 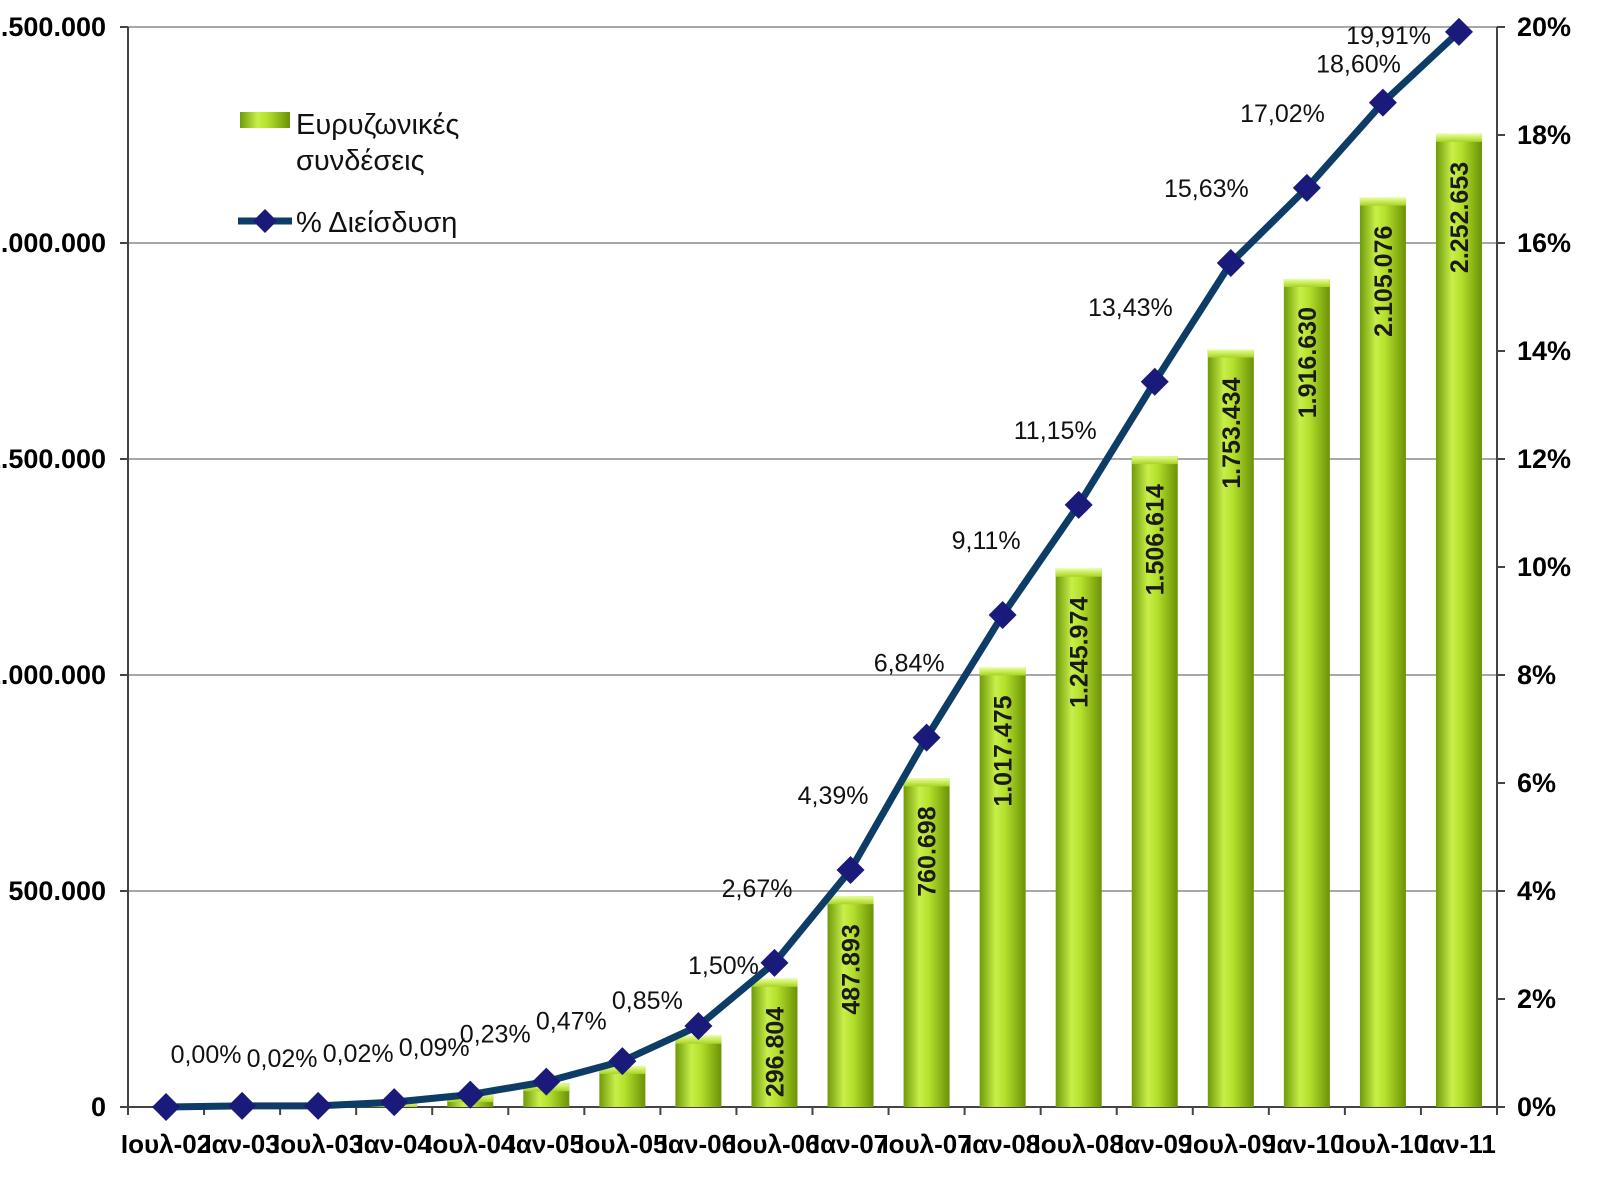 I want to click on penetration-value-label-12: 11,15%, so click(x=1055, y=431).